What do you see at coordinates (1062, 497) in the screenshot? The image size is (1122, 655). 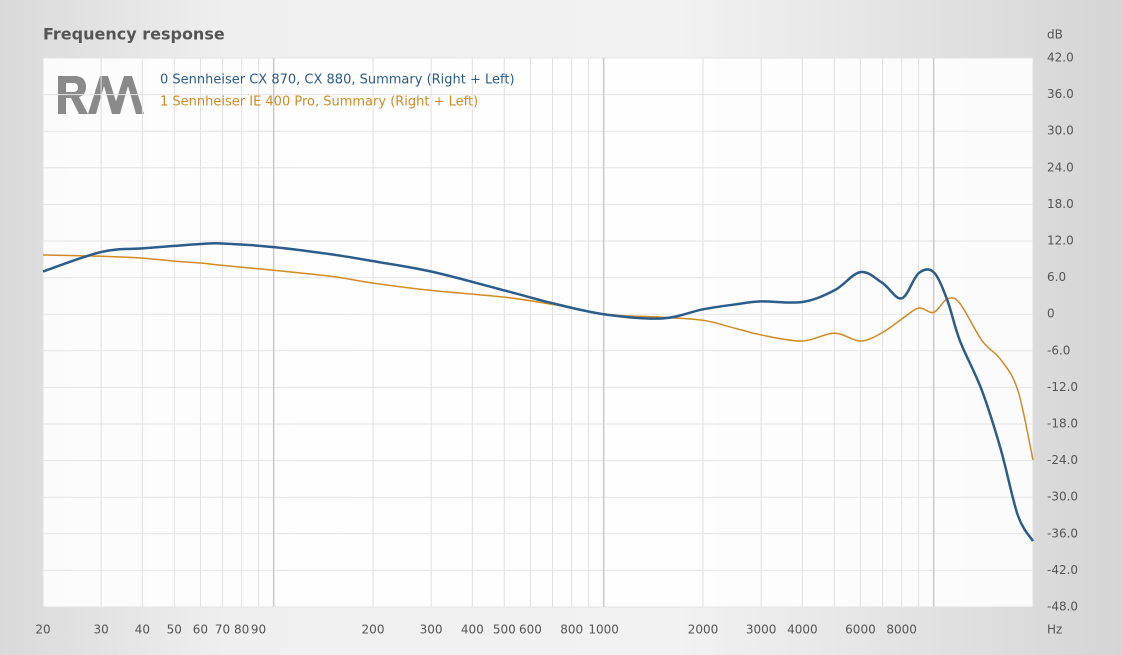 I see `y-tick-label: -30.0` at bounding box center [1062, 497].